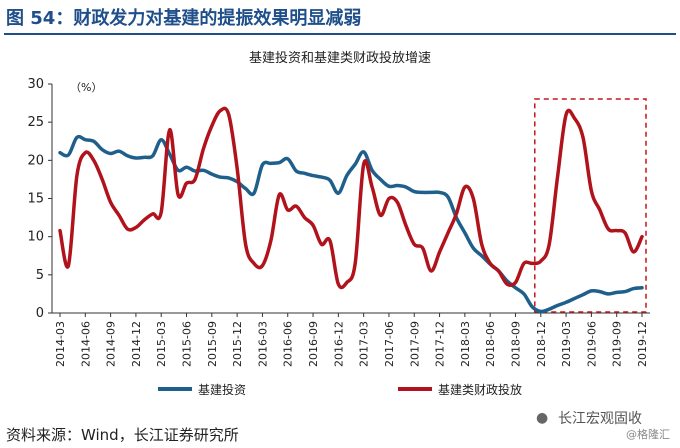  What do you see at coordinates (648, 434) in the screenshot?
I see `watermark-sub: @格隆汇` at bounding box center [648, 434].